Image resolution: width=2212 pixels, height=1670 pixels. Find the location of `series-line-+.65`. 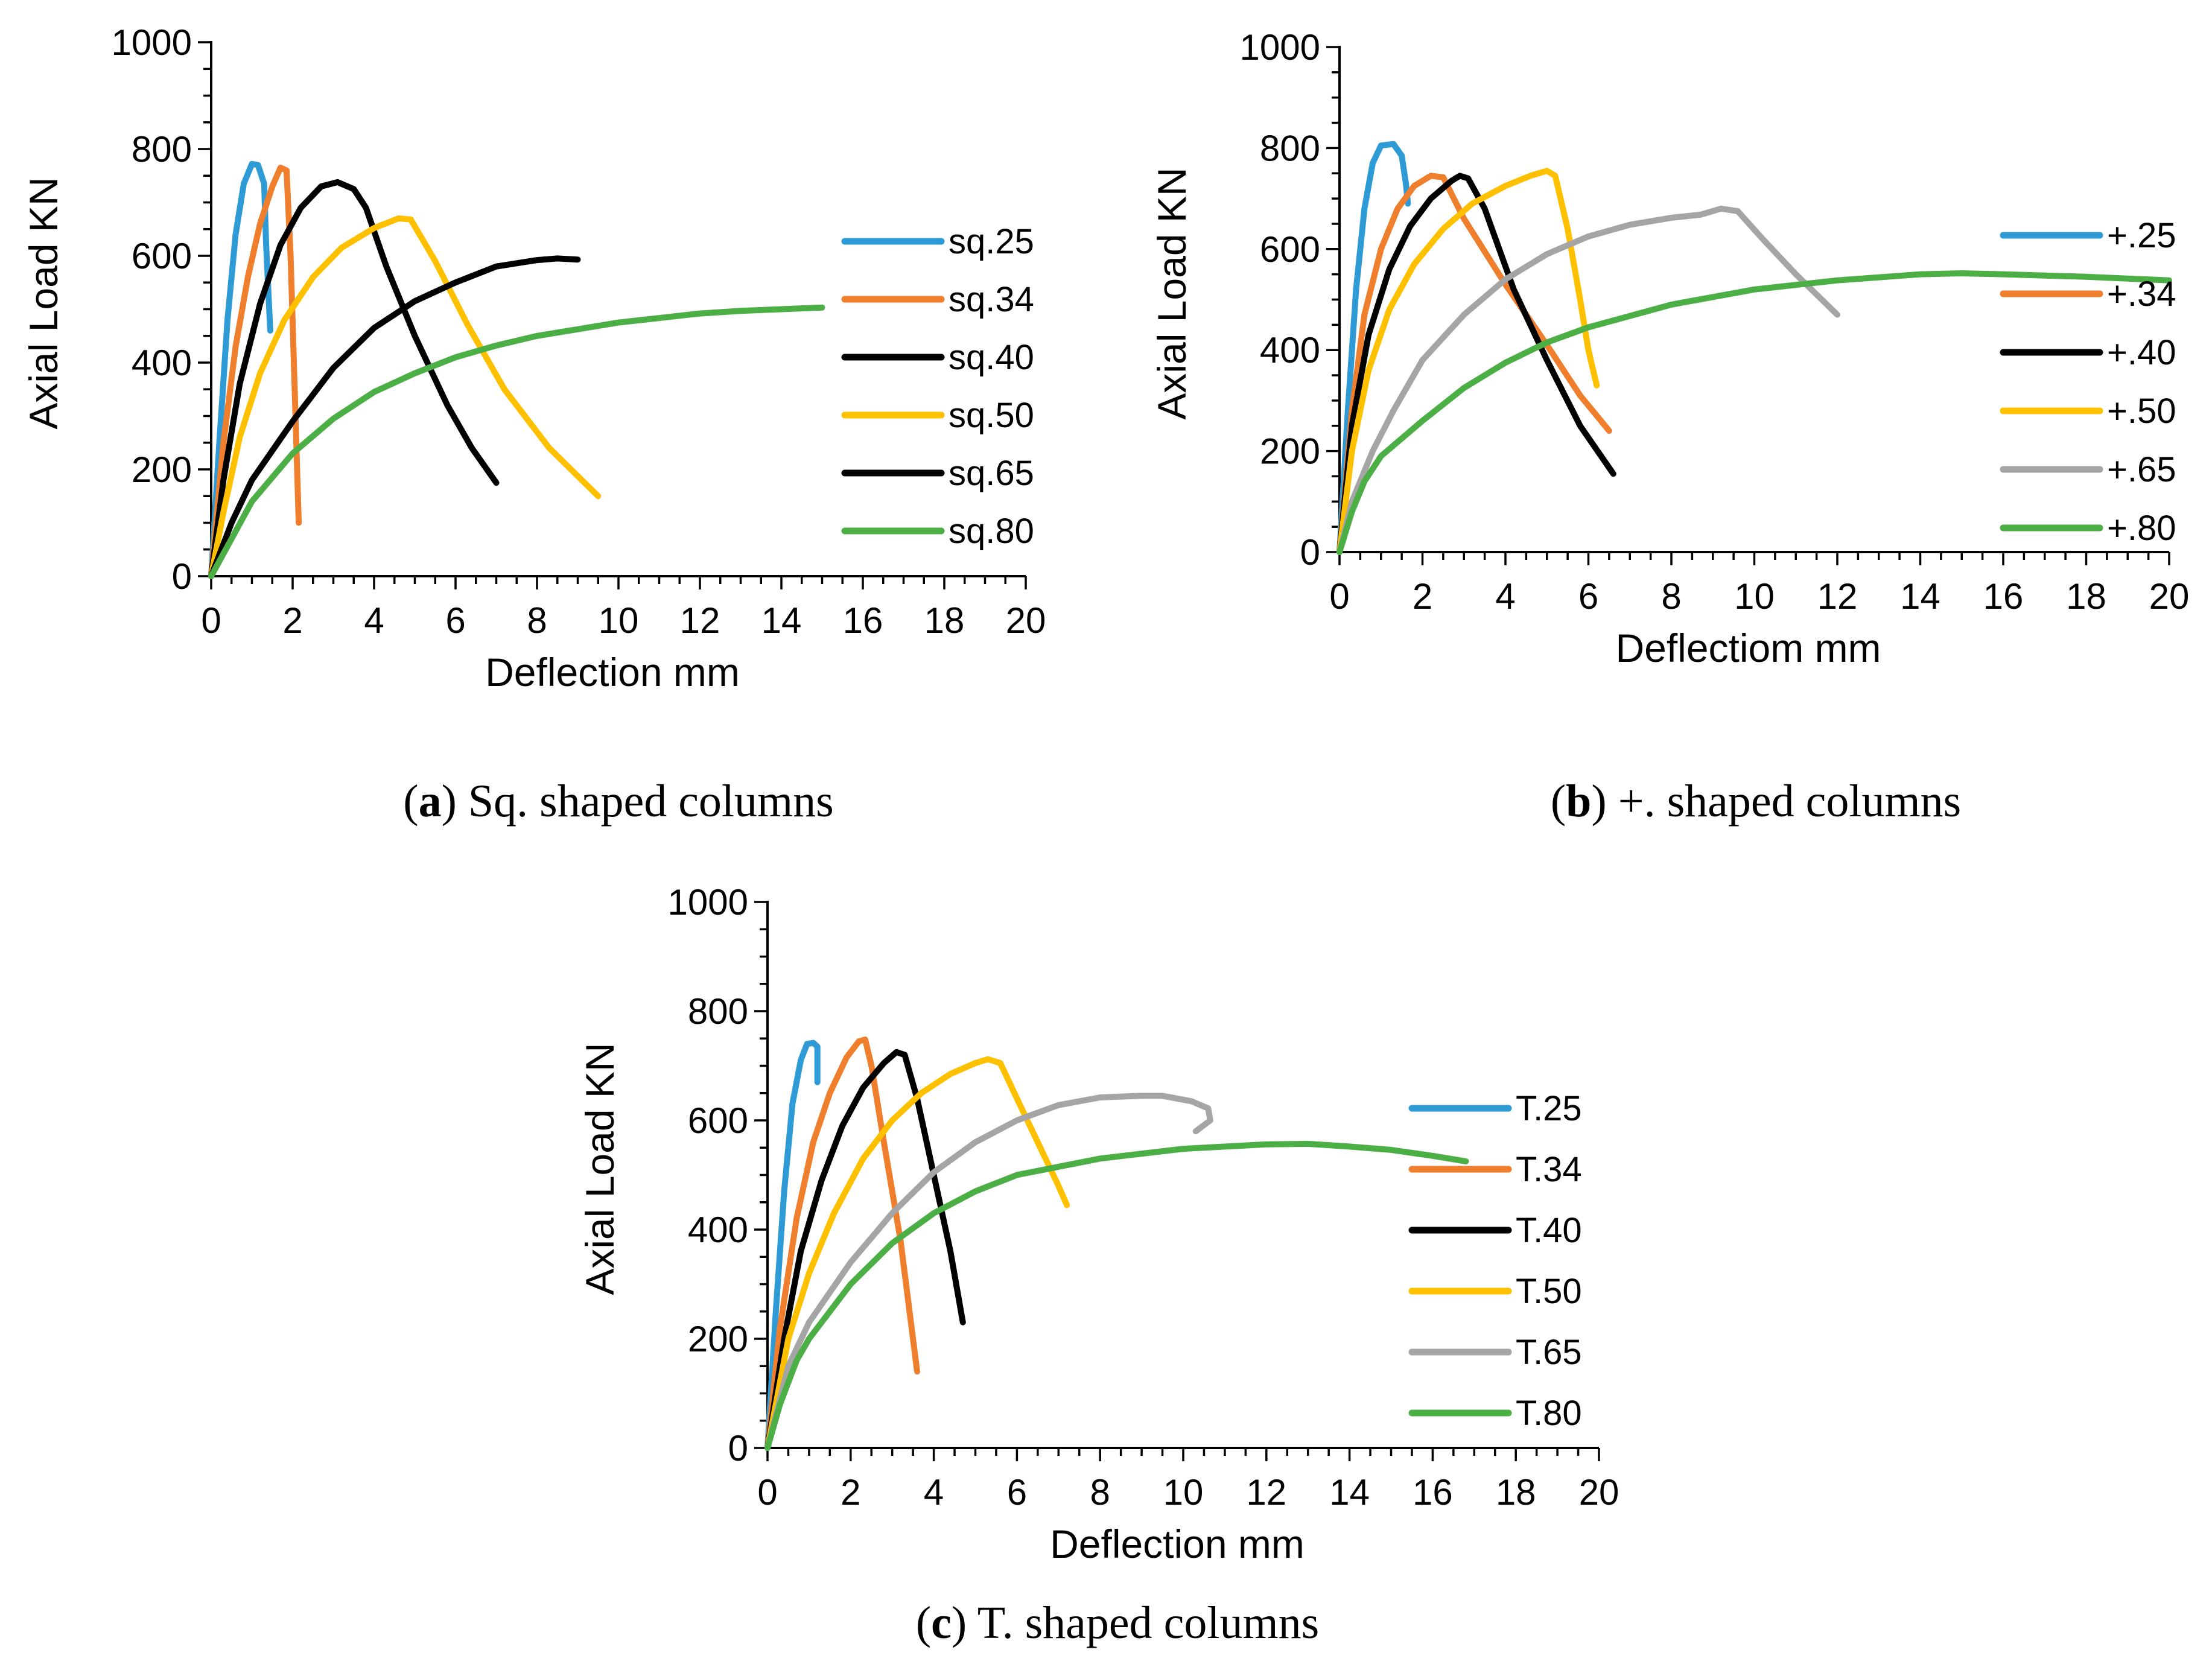

series-line-+.65 is located at coordinates (1588, 380).